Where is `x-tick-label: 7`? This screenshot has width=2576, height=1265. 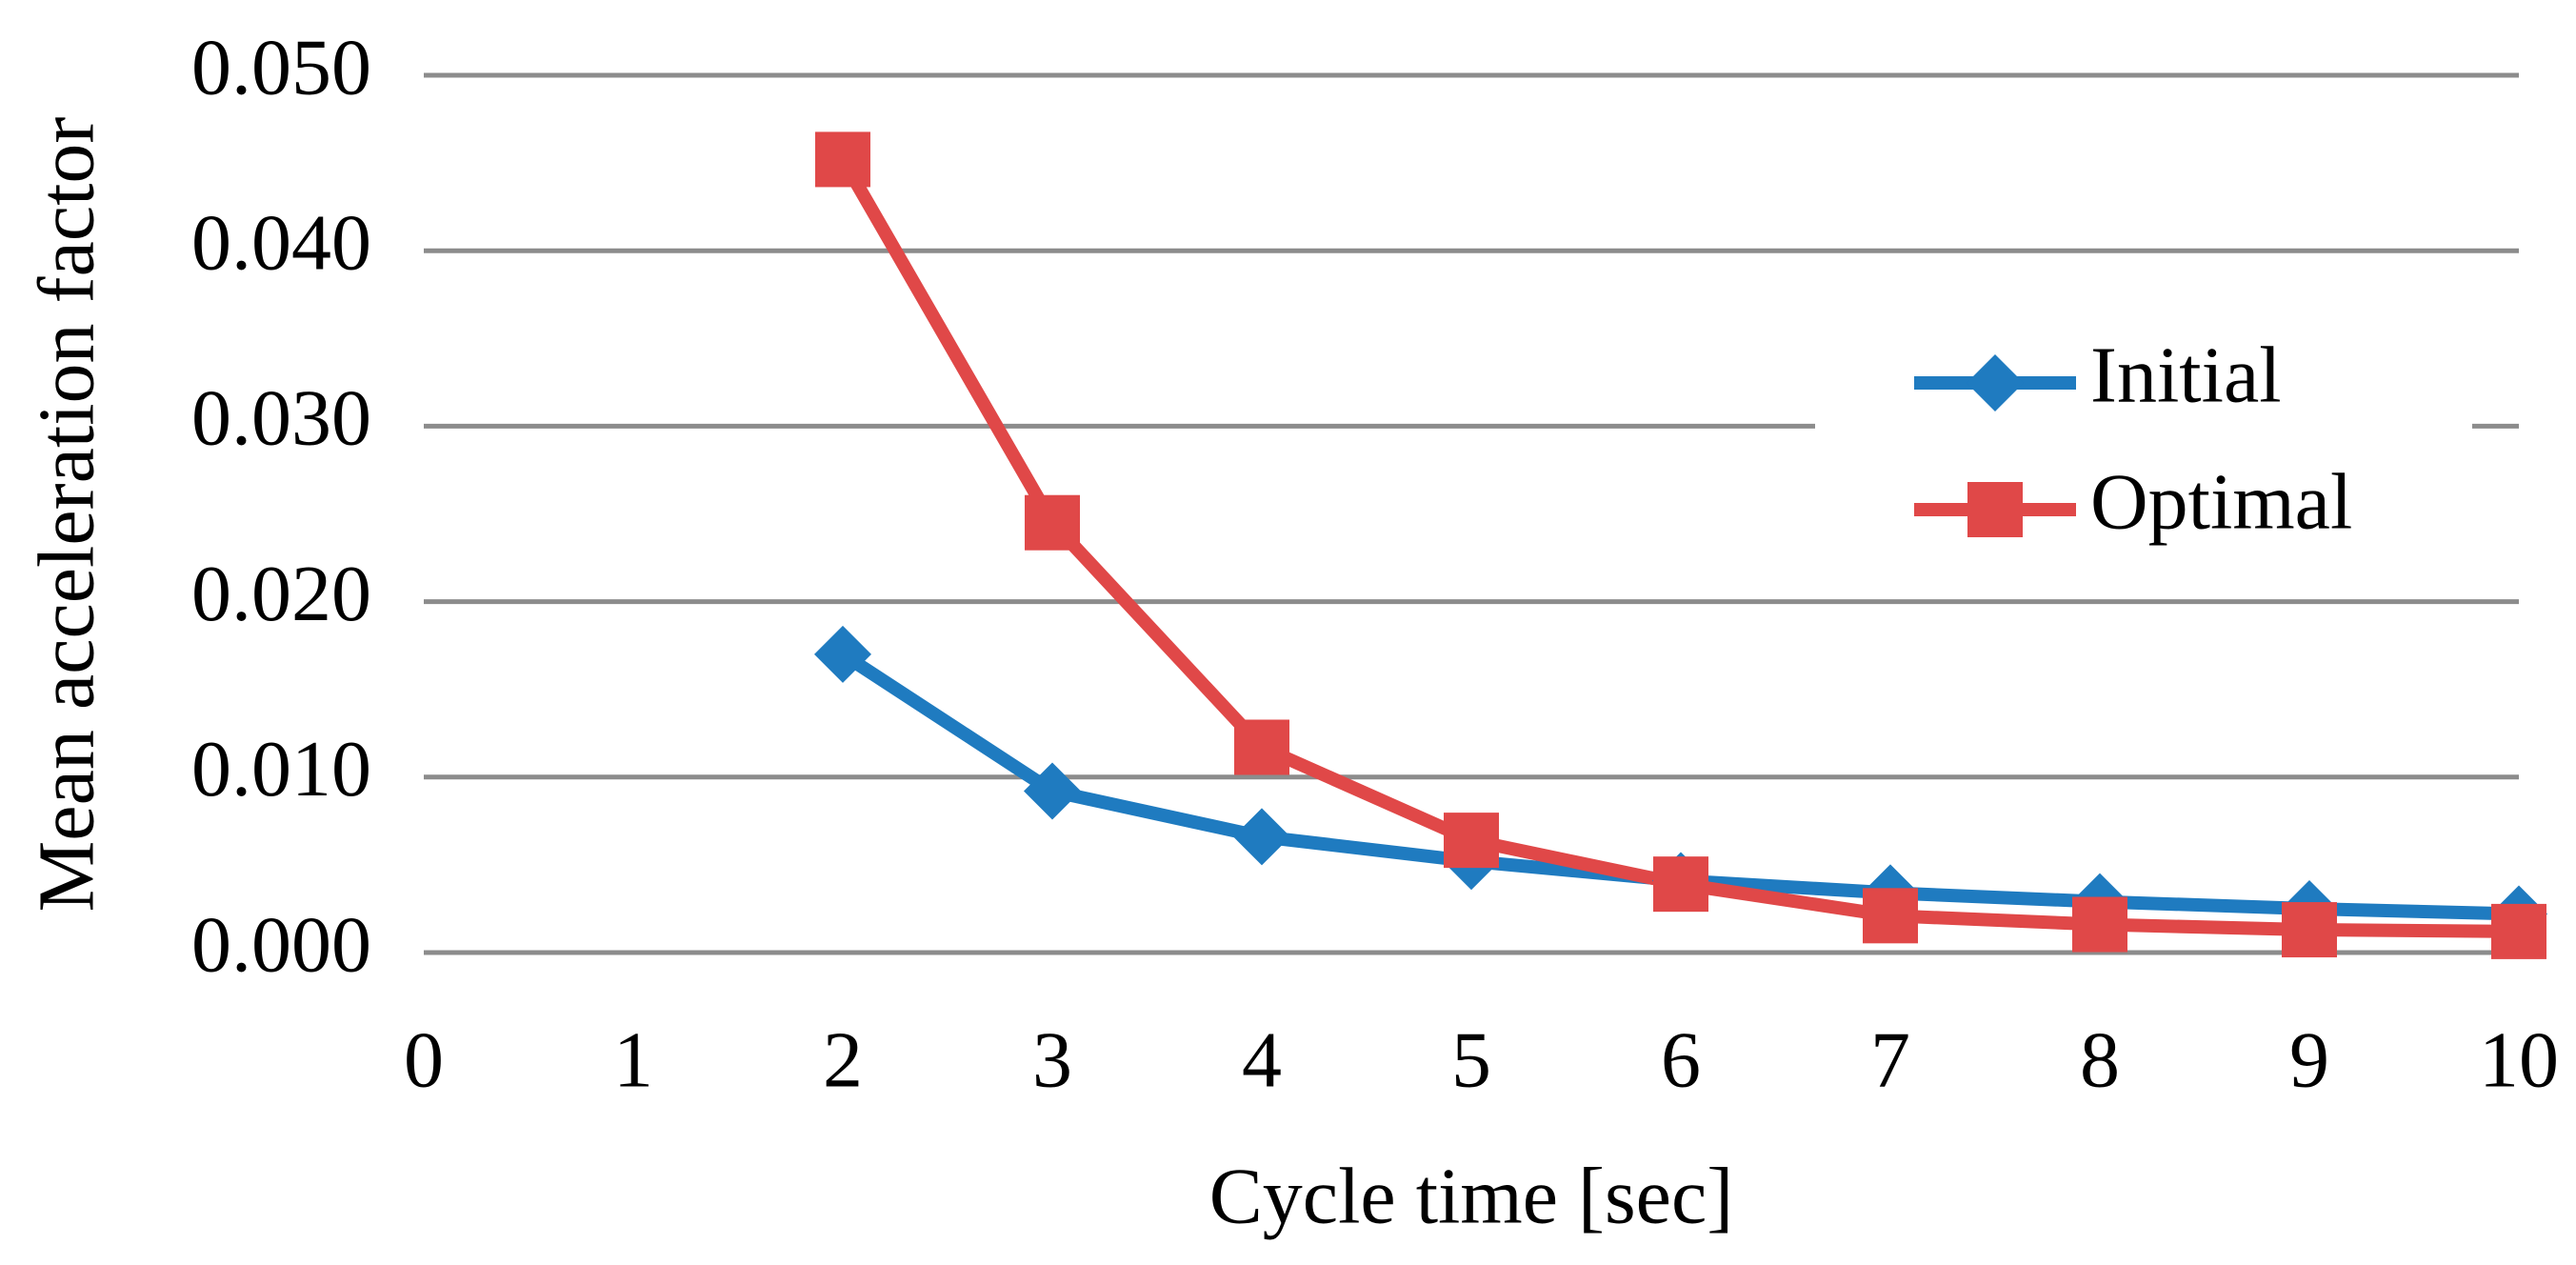 x-tick-label: 7 is located at coordinates (1890, 1059).